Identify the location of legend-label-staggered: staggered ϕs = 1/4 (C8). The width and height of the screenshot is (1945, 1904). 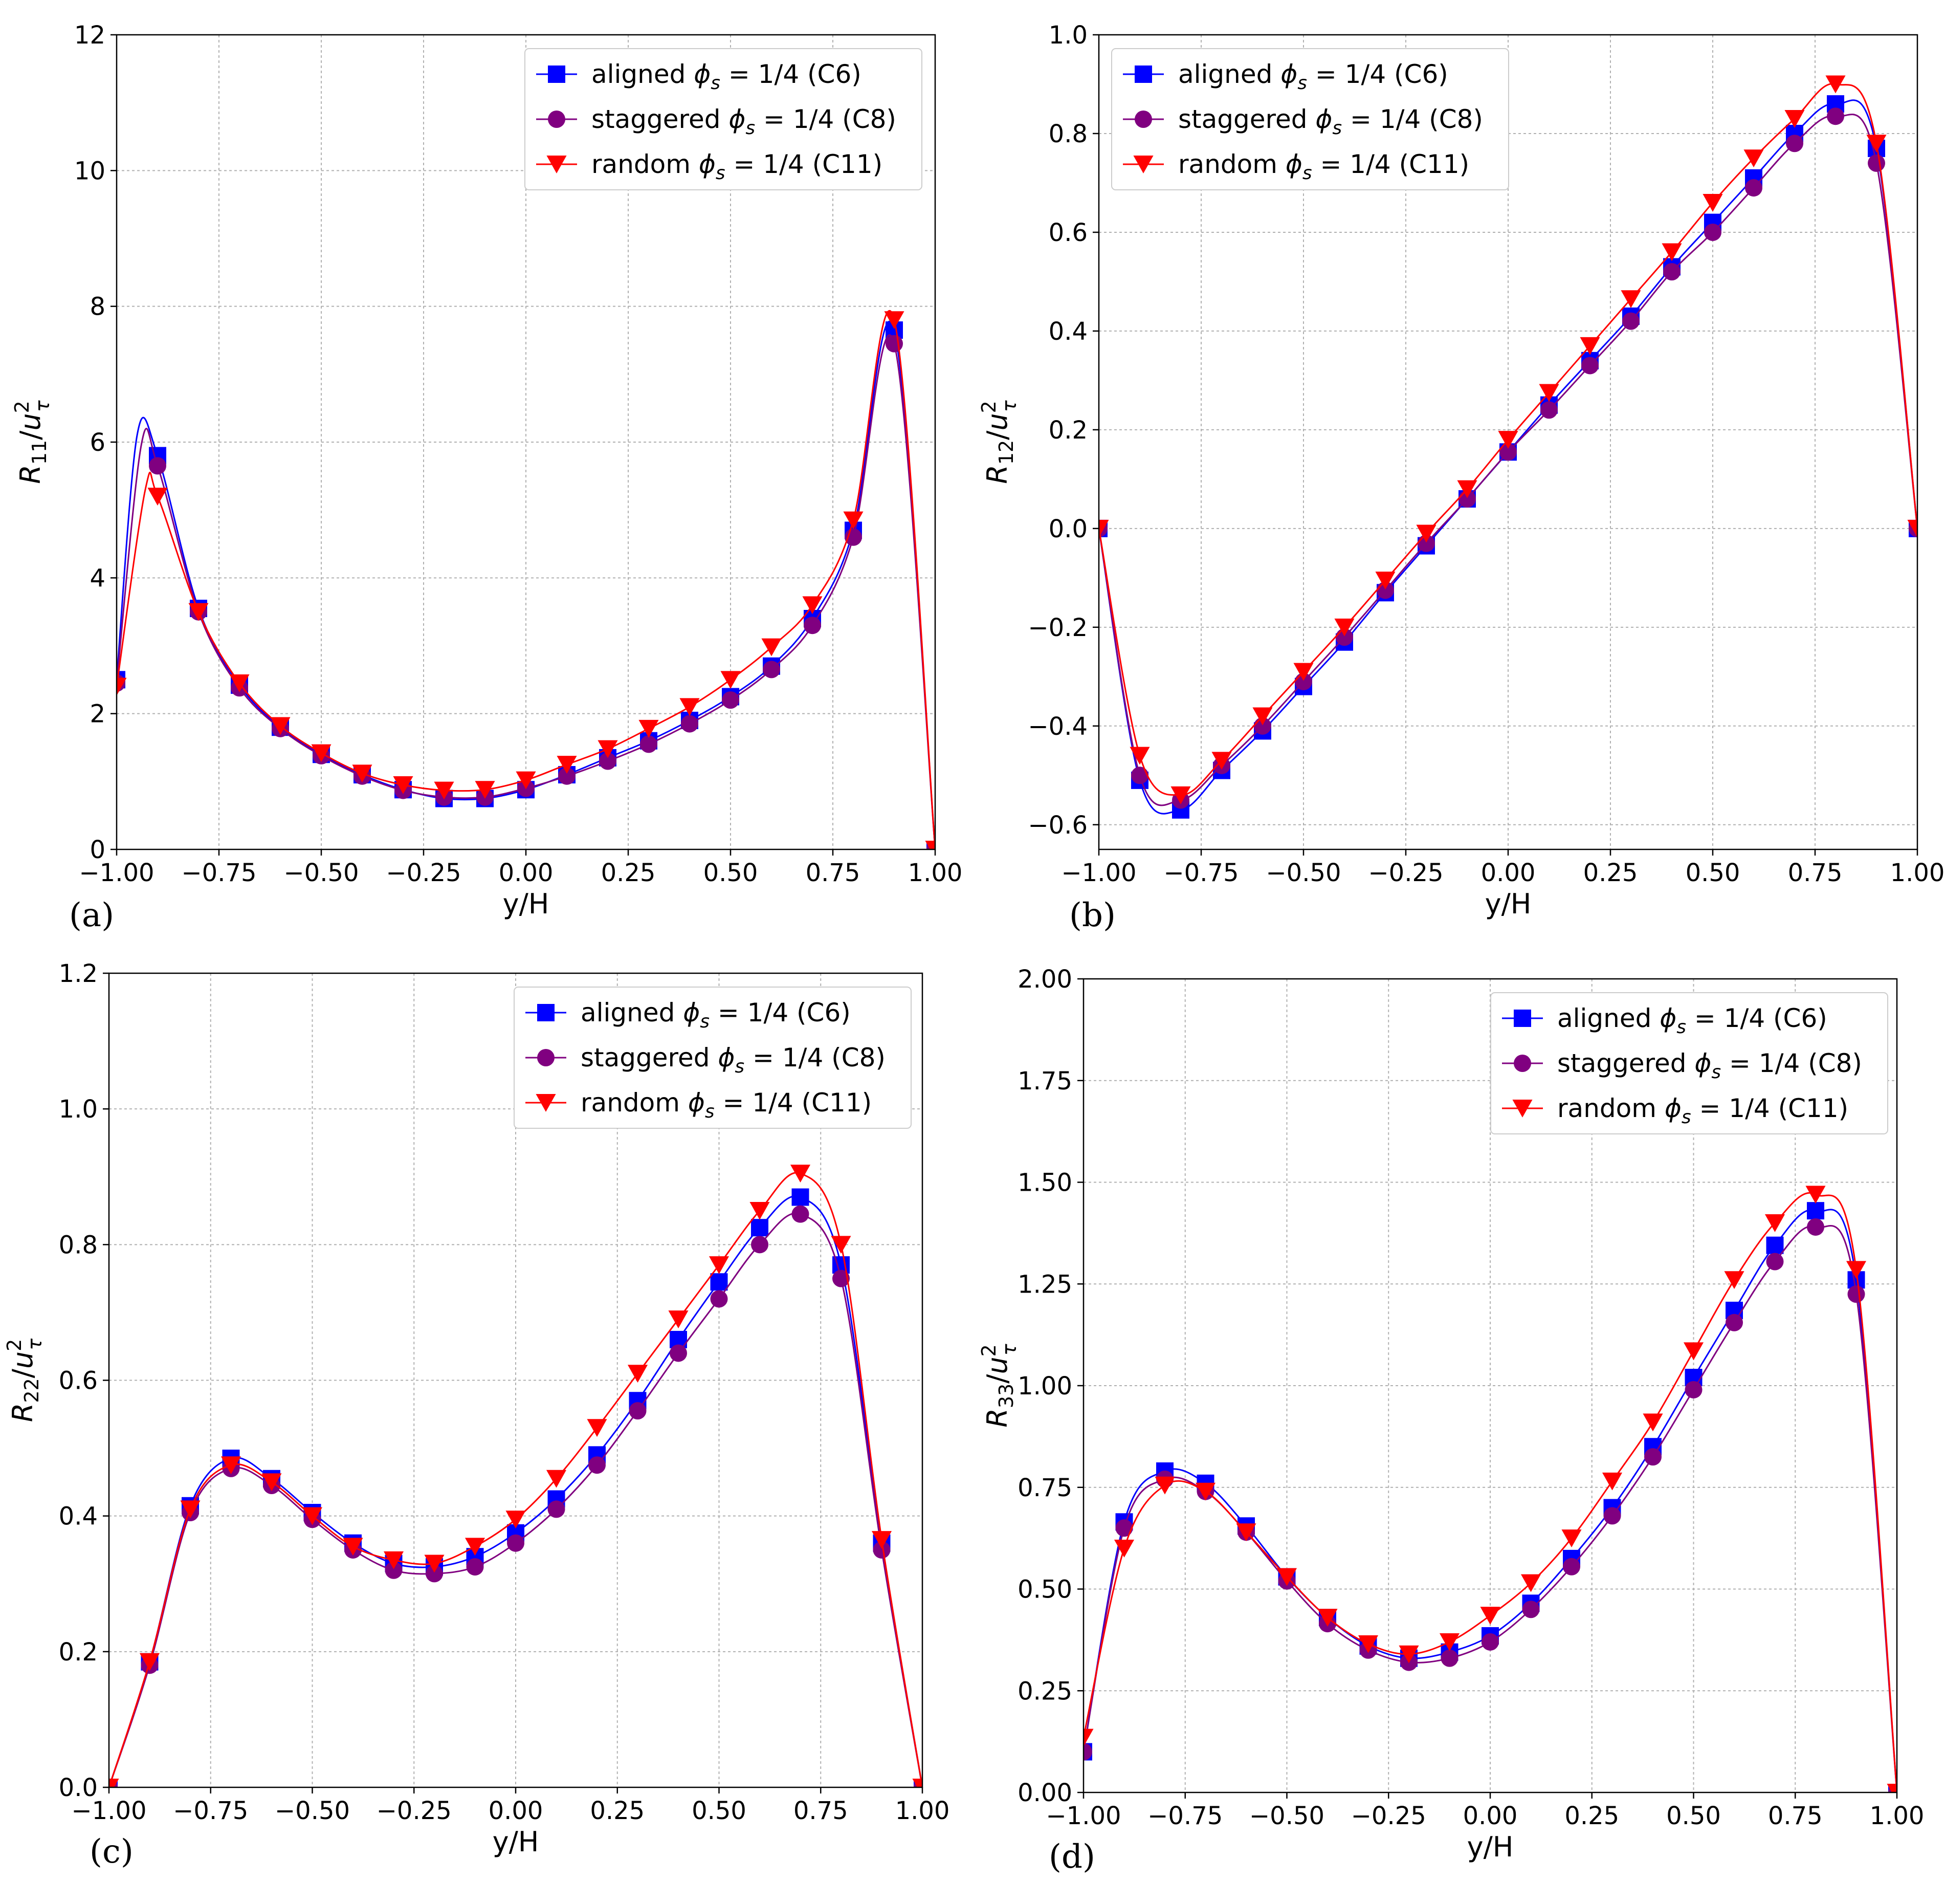
(743, 121).